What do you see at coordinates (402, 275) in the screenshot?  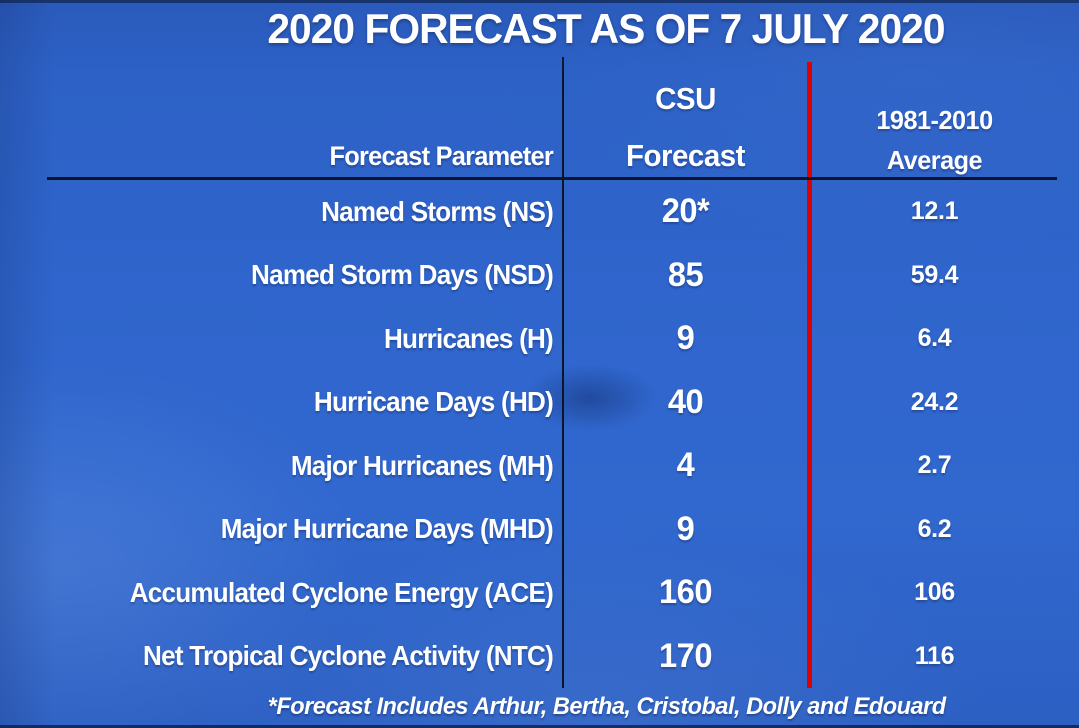 I see `row-label: Named Storm Days (NSD)` at bounding box center [402, 275].